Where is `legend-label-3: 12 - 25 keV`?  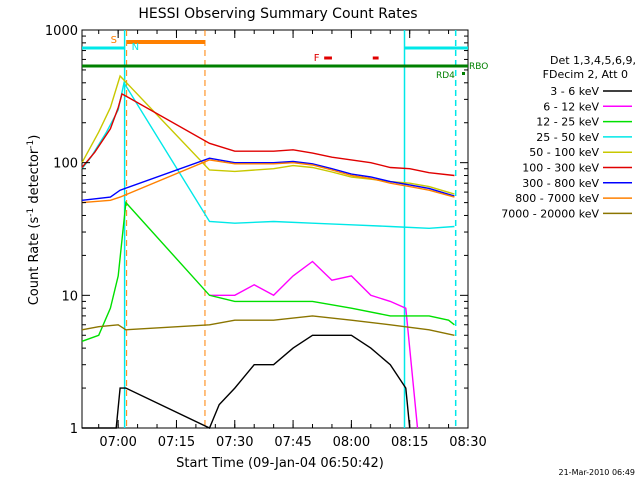
legend-label-3: 12 - 25 keV is located at coordinates (567, 122).